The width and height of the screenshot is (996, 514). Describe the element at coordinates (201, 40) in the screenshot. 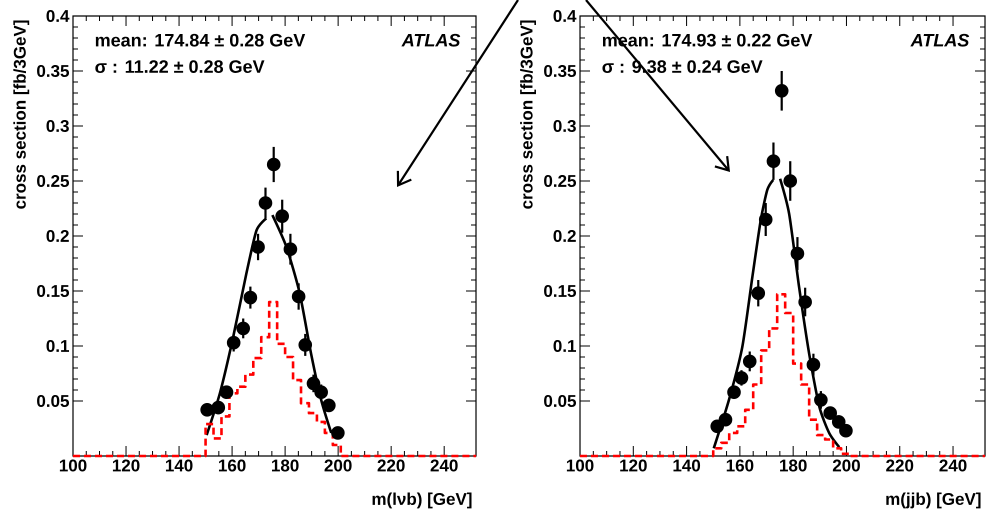

I see `annotation: mean: 174.84 ± 0.28 GeV` at that location.